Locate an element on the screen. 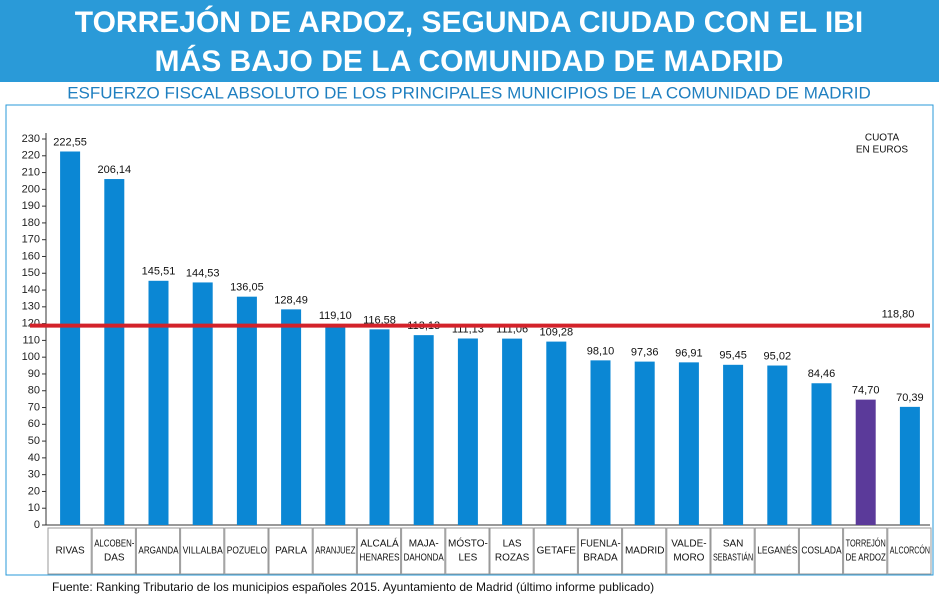  x-tick-label: BRADA is located at coordinates (600, 558).